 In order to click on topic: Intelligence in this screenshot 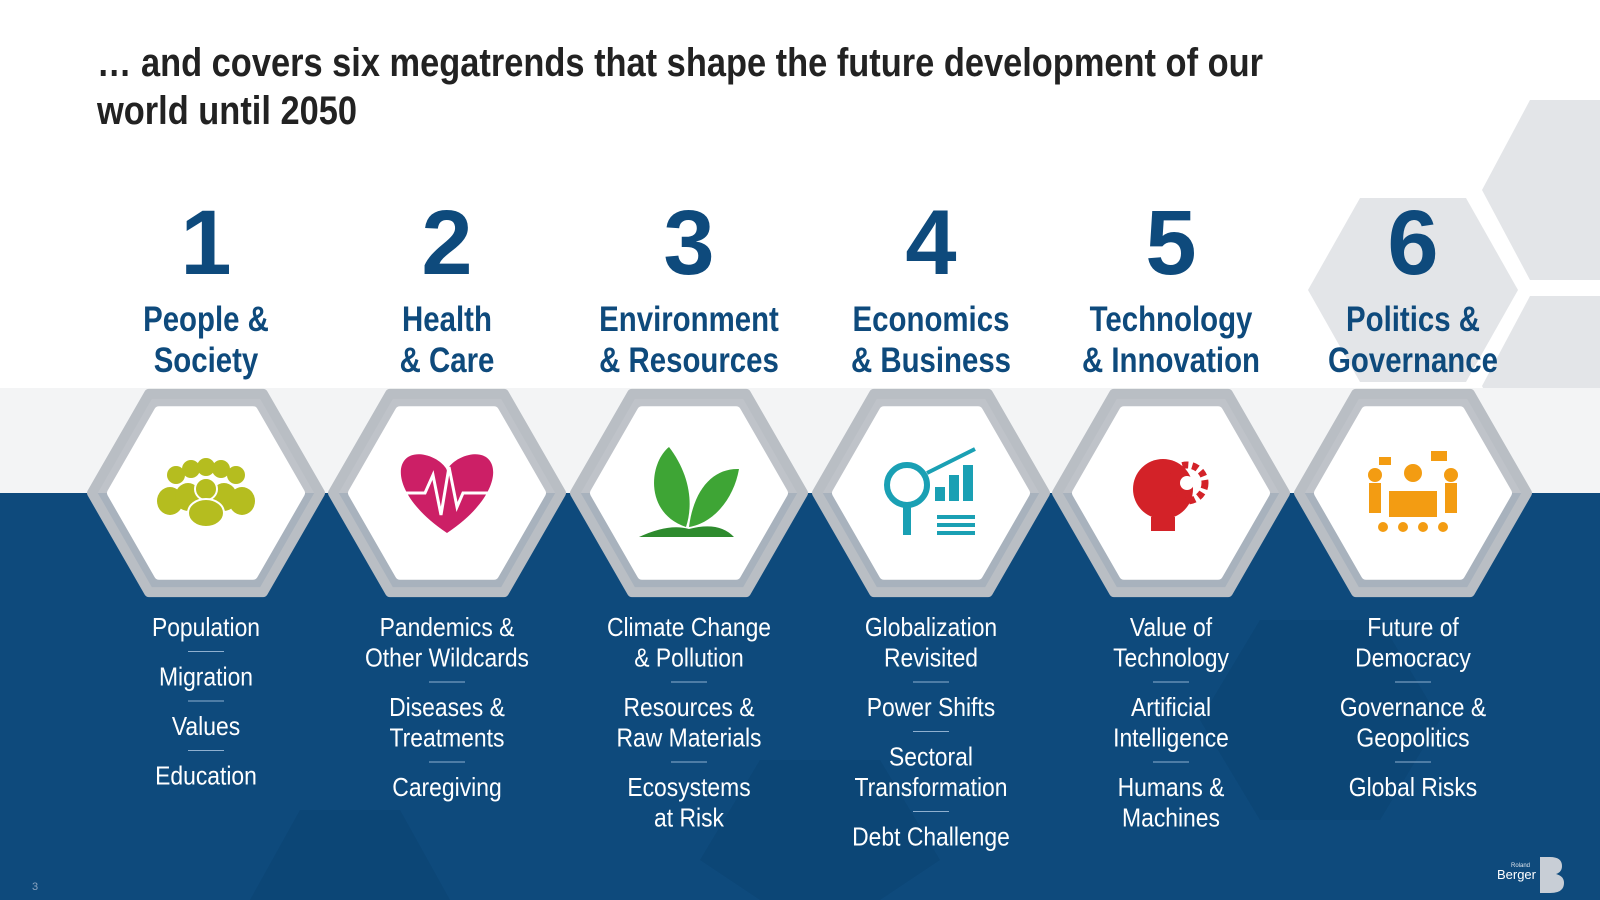, I will do `click(1171, 738)`.